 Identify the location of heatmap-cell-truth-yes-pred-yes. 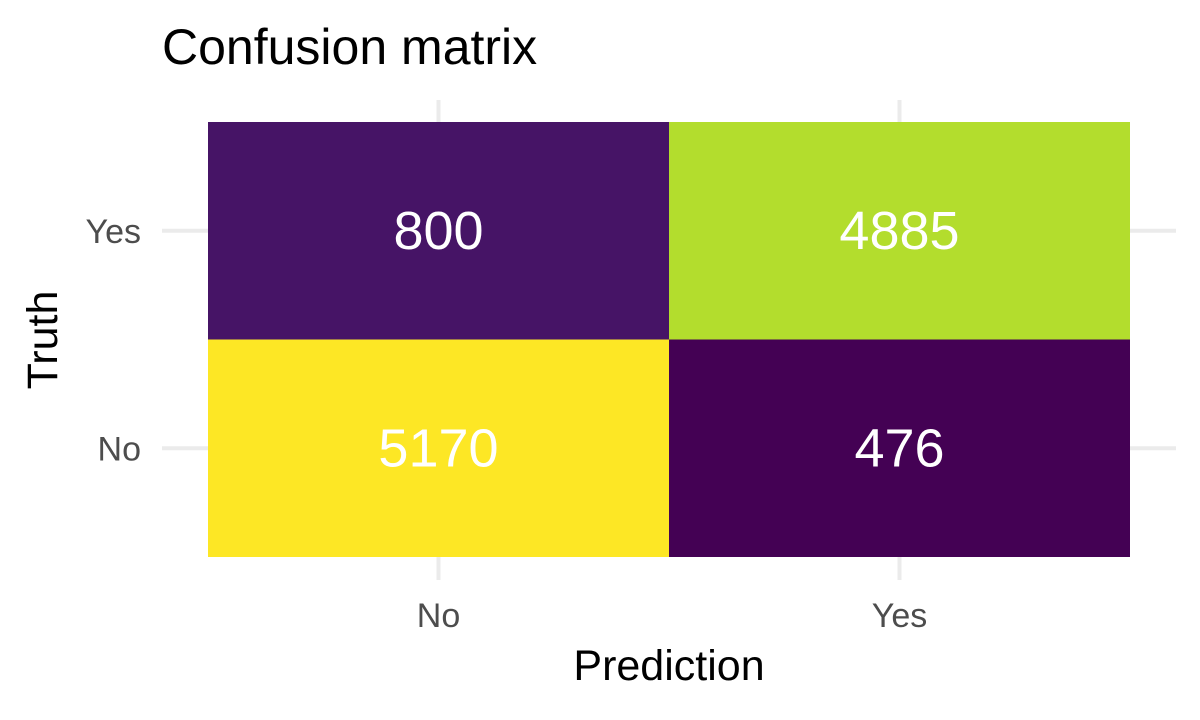
(899, 231).